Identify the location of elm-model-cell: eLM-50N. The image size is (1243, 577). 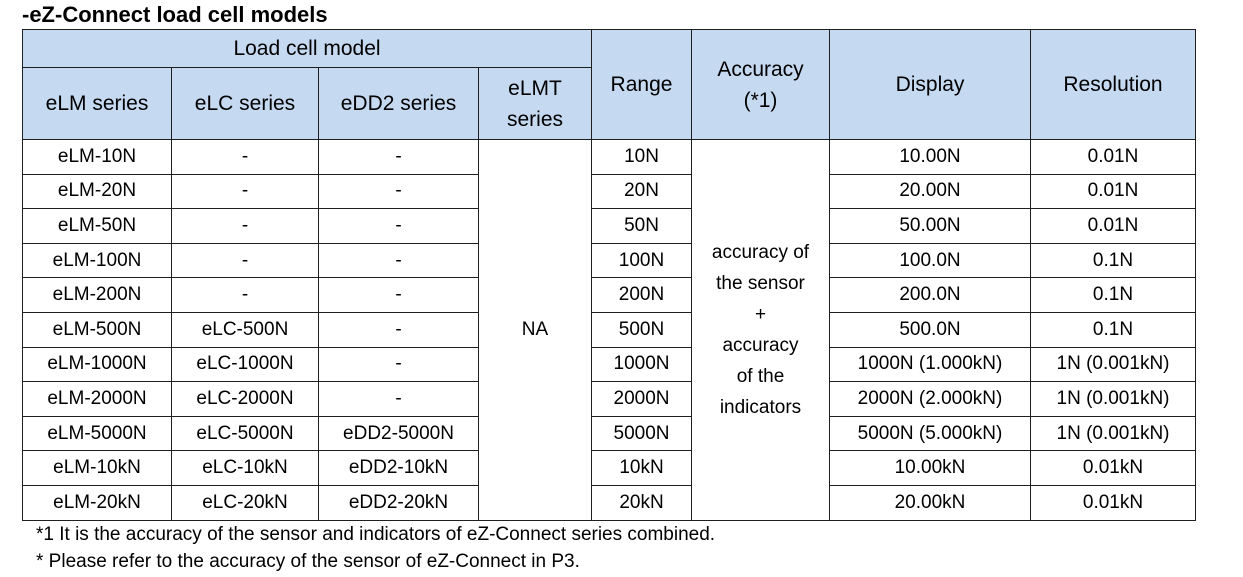
(97, 226).